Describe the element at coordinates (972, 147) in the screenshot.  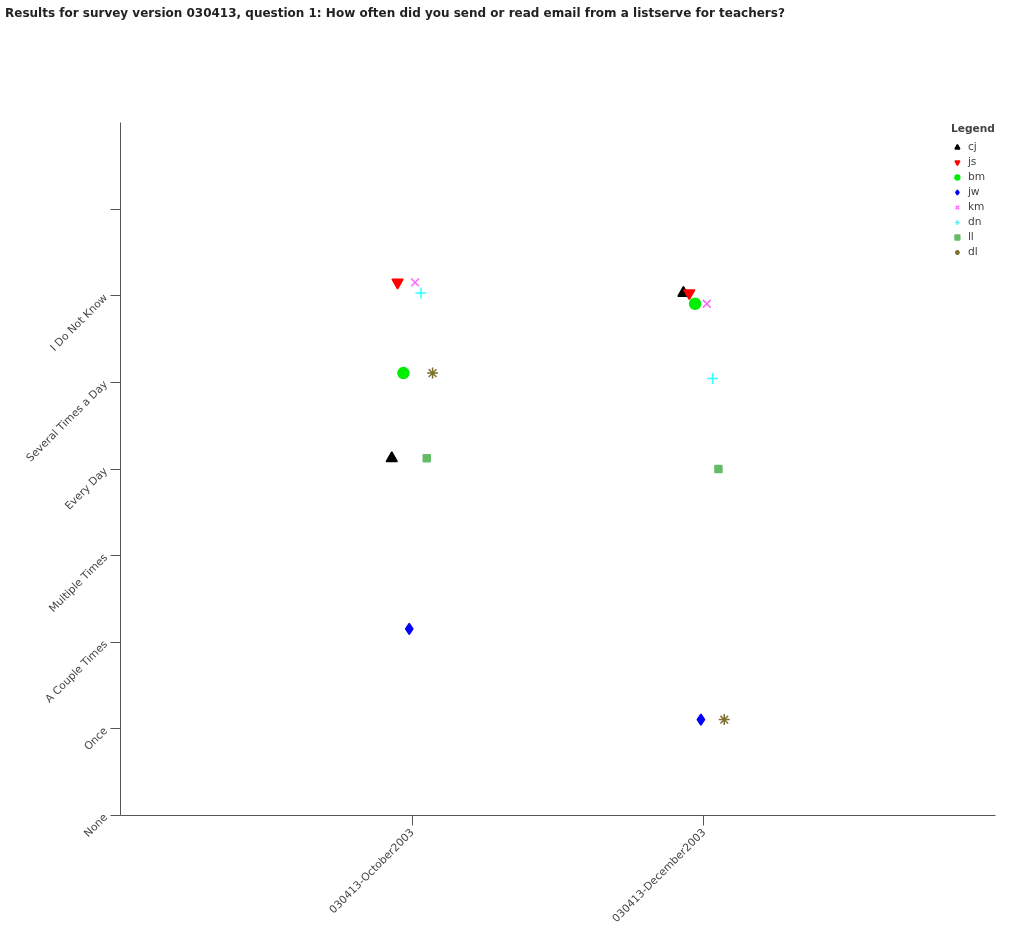
I see `legend-label: cj` at that location.